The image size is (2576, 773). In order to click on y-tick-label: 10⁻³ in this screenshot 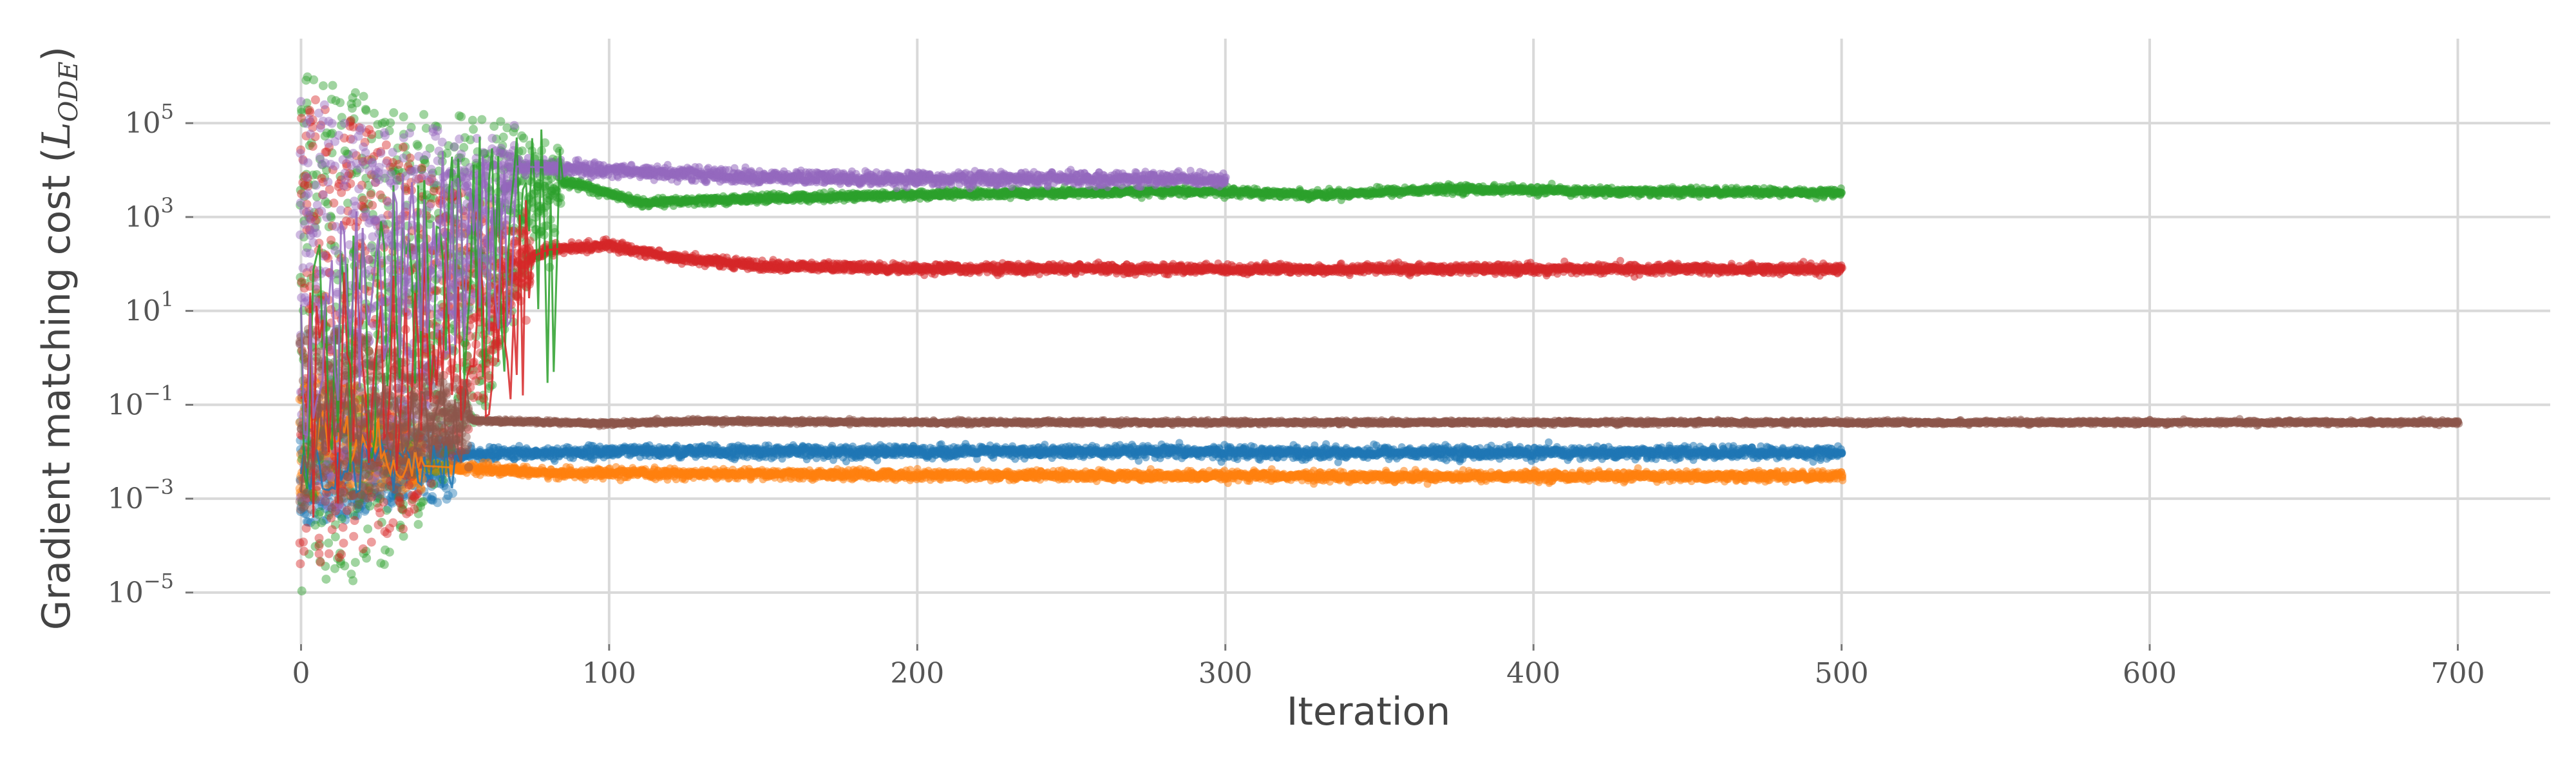, I will do `click(141, 495)`.